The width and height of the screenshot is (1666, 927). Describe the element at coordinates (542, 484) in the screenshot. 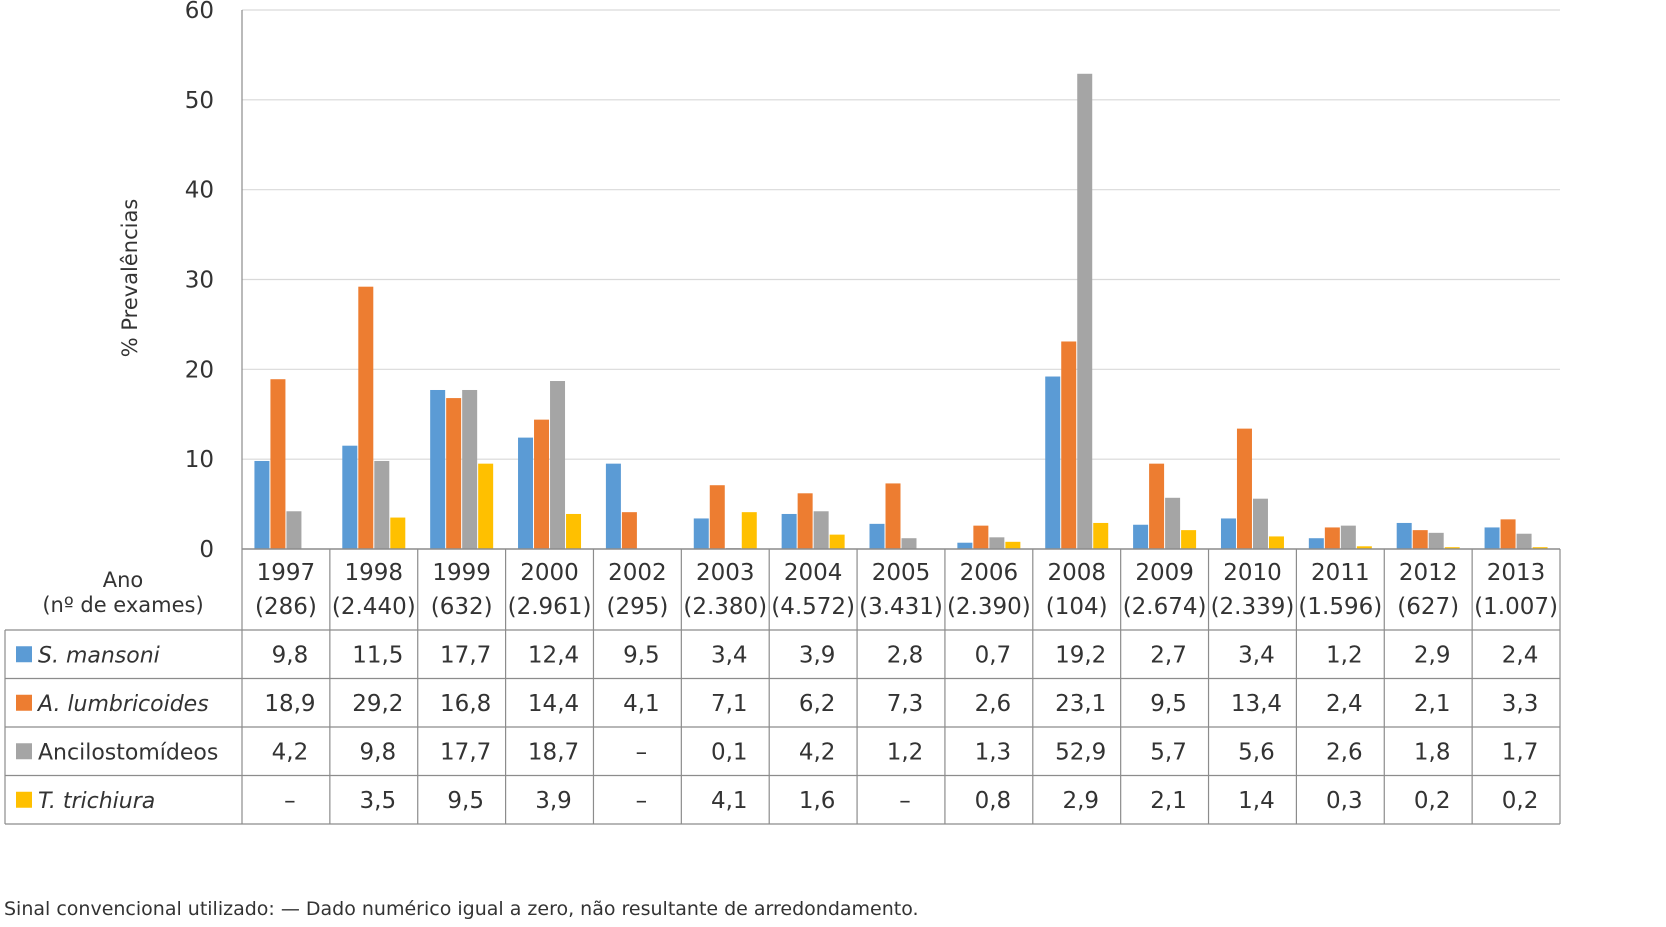

I see `bar-a-lumbricoides-2000` at that location.